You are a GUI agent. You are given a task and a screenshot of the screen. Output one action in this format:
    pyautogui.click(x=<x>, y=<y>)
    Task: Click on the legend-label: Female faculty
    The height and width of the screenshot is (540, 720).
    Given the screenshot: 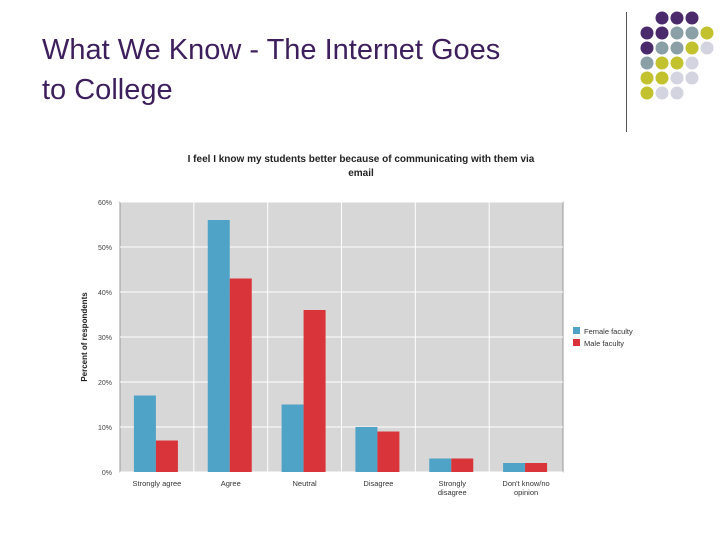 What is the action you would take?
    pyautogui.click(x=608, y=331)
    